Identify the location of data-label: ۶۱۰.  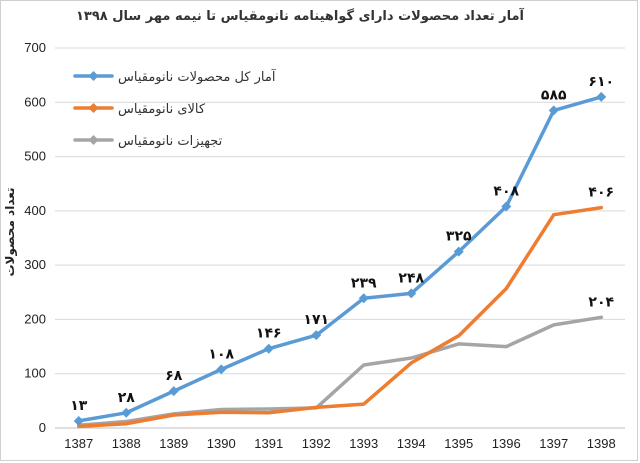
(601, 82).